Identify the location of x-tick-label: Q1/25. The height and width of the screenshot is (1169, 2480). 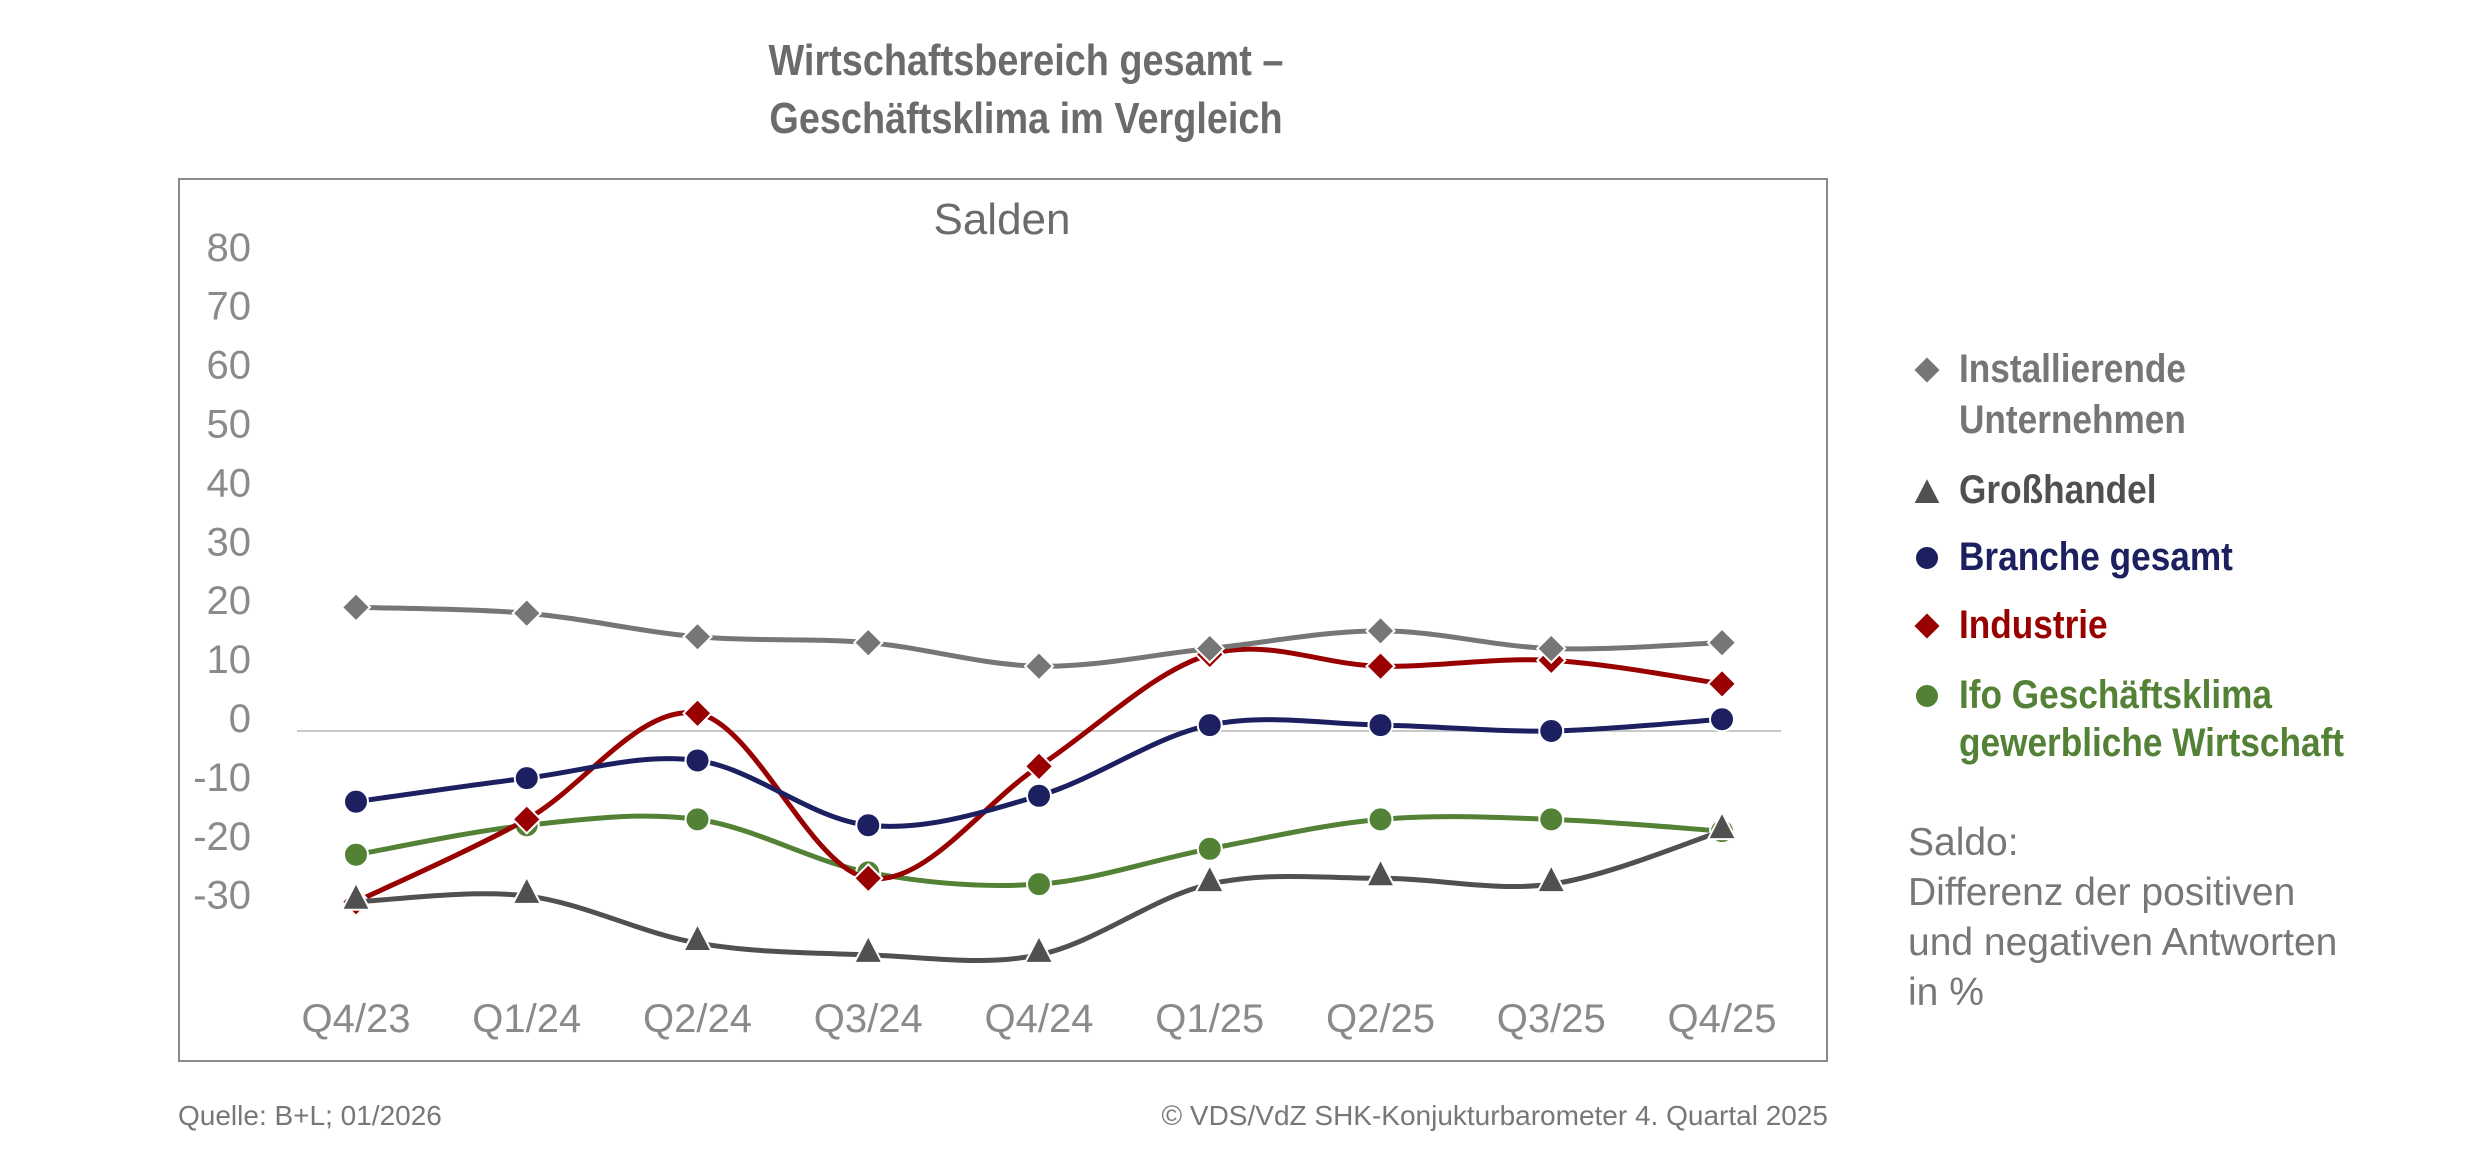
(1209, 1019).